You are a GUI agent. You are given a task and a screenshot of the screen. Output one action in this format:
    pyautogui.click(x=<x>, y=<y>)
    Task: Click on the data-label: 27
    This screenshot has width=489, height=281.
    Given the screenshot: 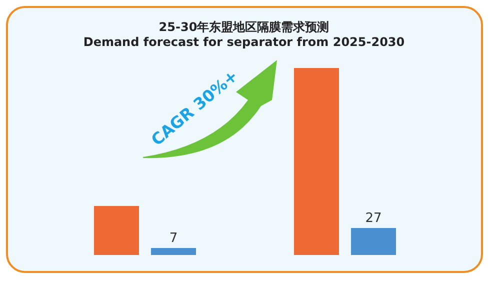 What is the action you would take?
    pyautogui.click(x=373, y=218)
    